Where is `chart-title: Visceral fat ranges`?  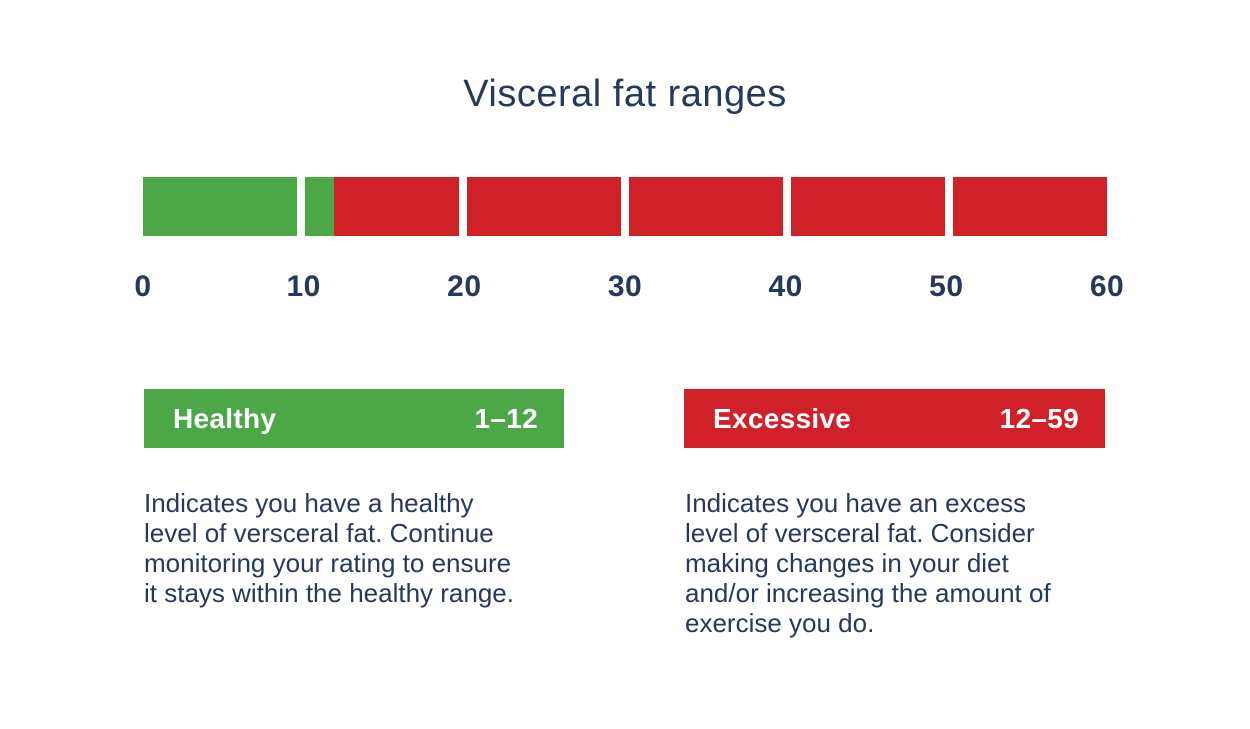 chart-title: Visceral fat ranges is located at coordinates (625, 94).